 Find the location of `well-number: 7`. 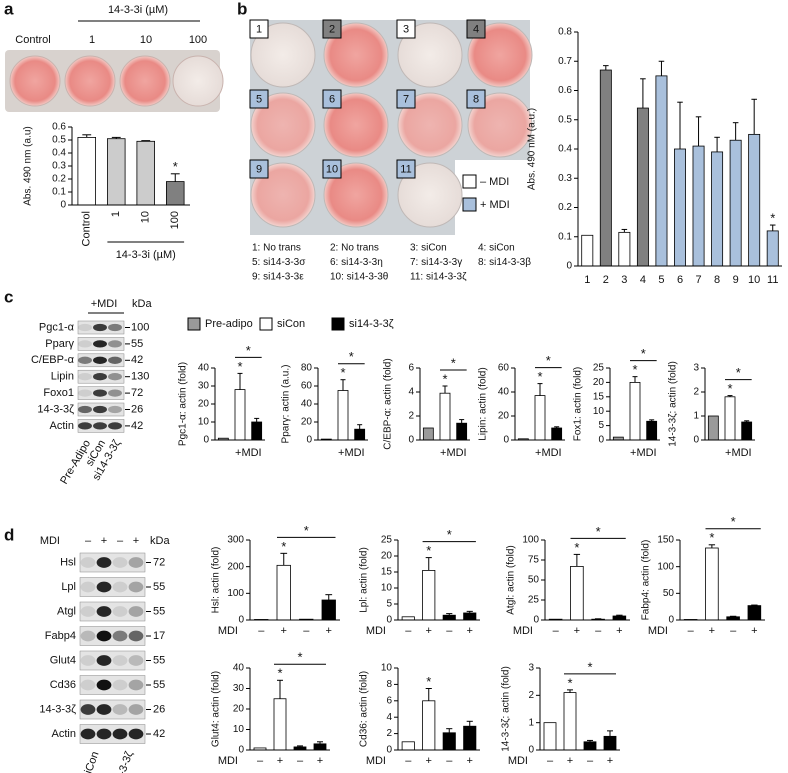

well-number: 7 is located at coordinates (406, 99).